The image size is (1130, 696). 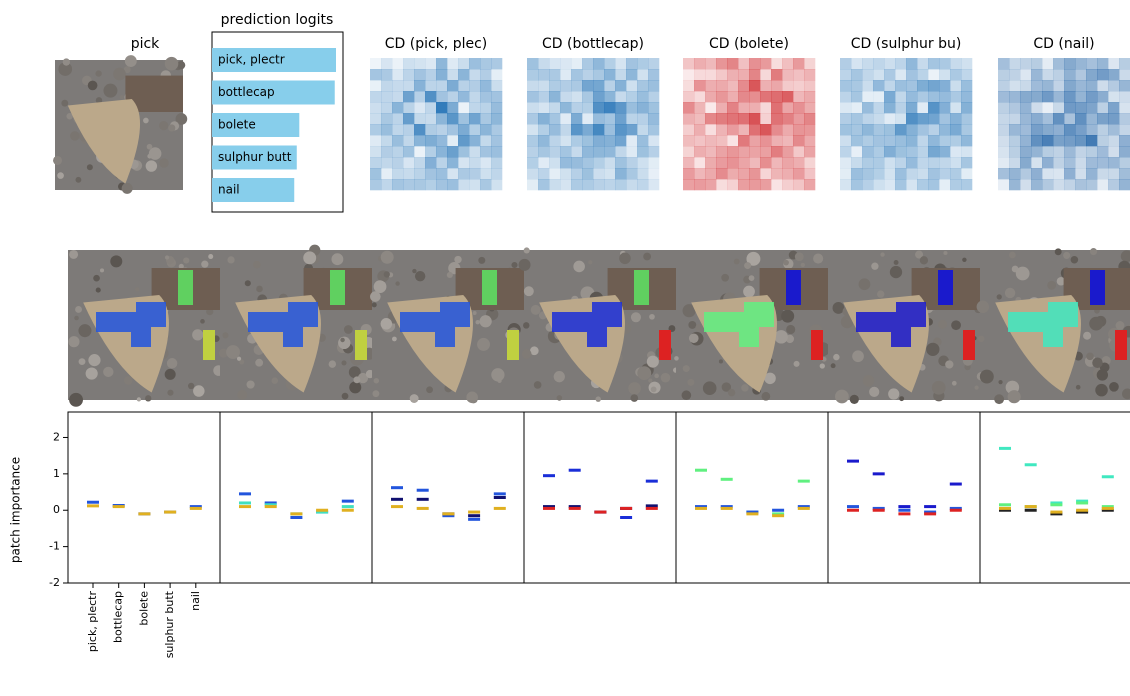 What do you see at coordinates (254, 157) in the screenshot?
I see `logit-bar` at bounding box center [254, 157].